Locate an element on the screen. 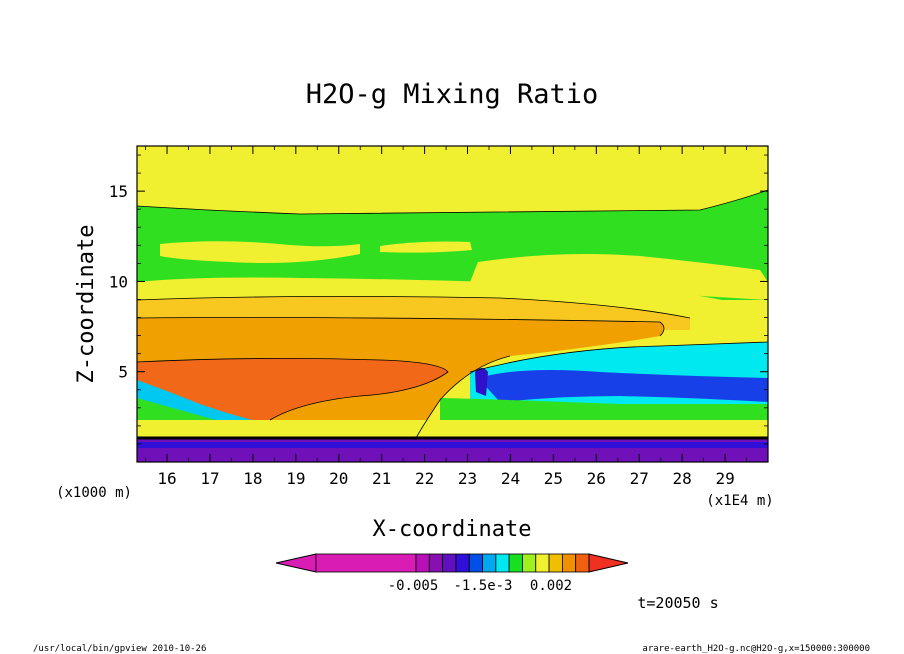 This screenshot has height=654, width=904. colorbar is located at coordinates (452, 563).